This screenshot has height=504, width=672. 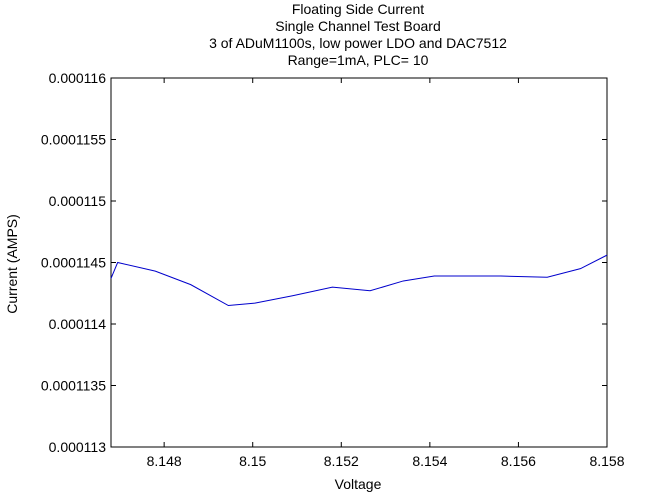 I want to click on series-layer, so click(x=359, y=280).